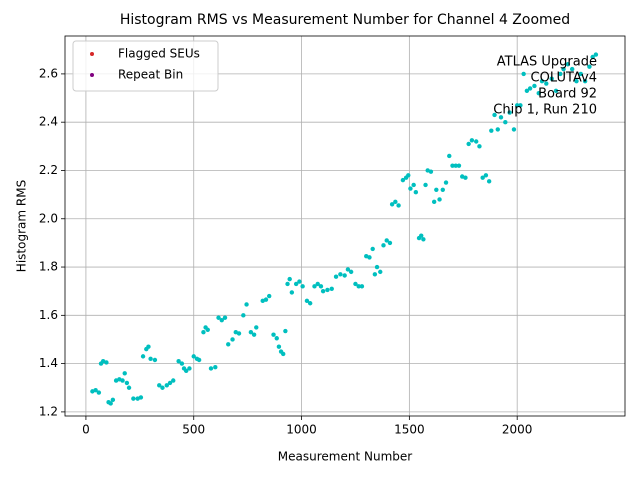 Image resolution: width=640 pixels, height=480 pixels. I want to click on x-tick-label: 2000, so click(517, 430).